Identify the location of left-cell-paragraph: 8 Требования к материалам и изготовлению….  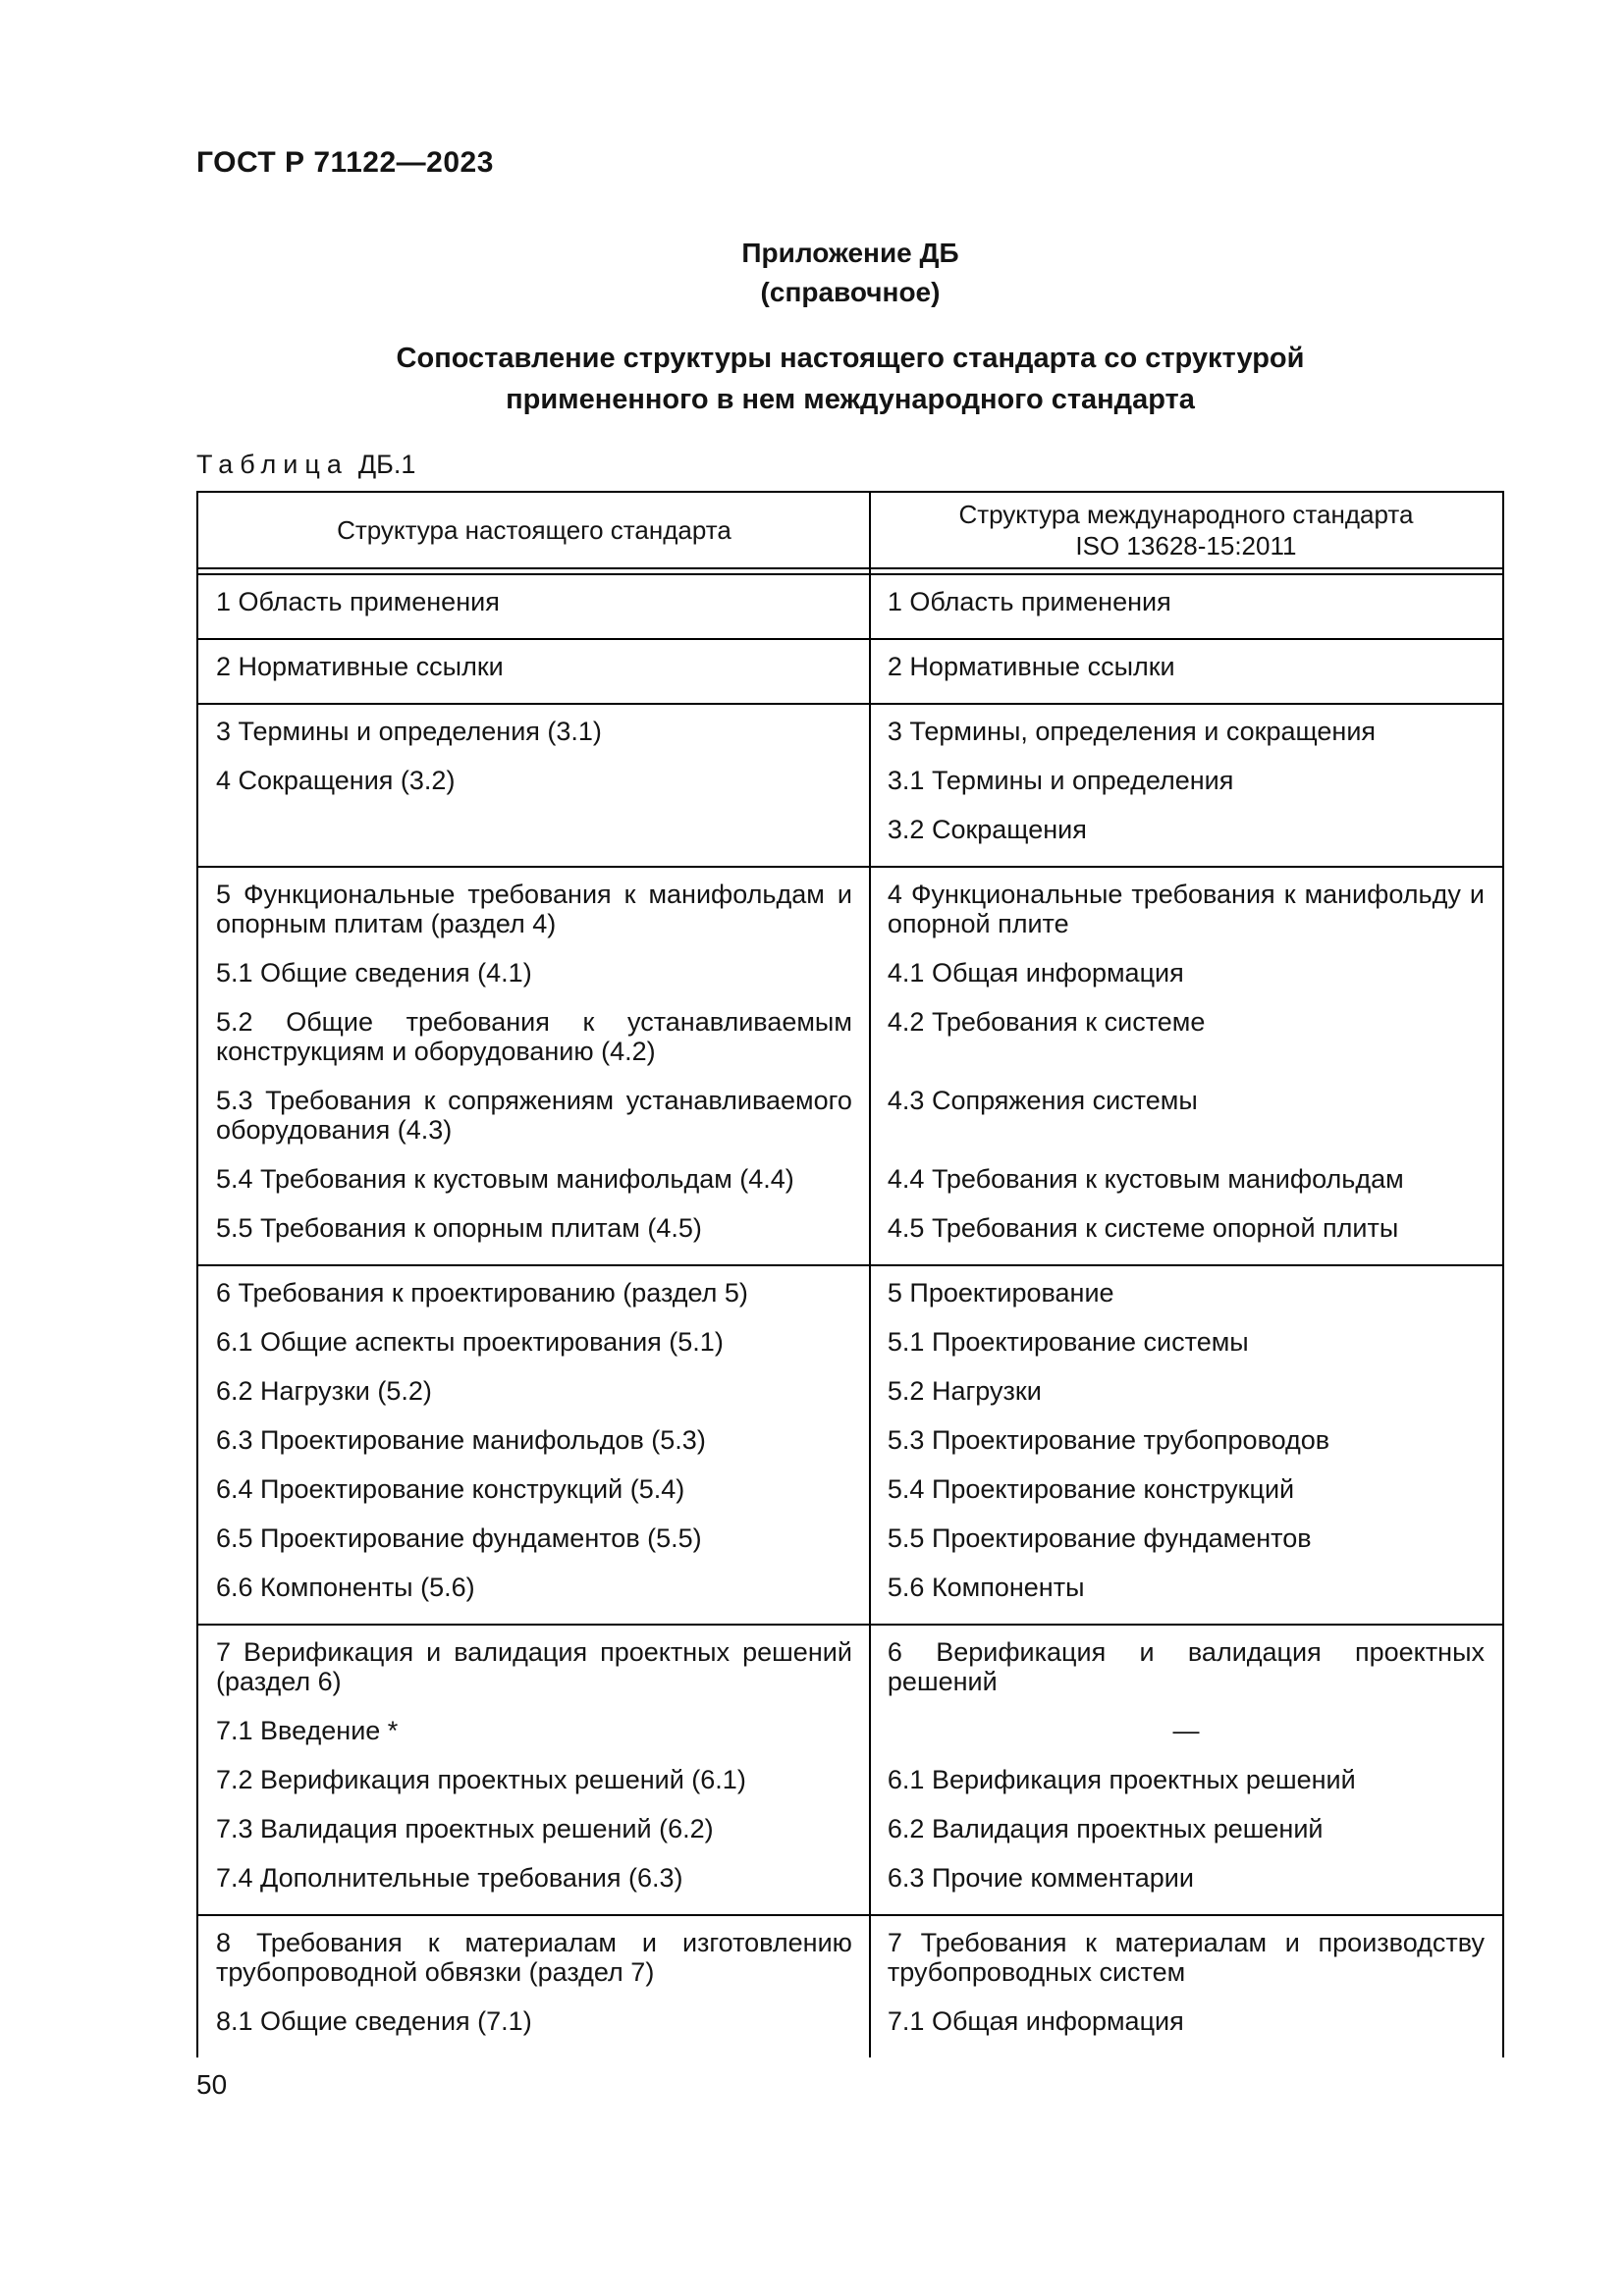
(534, 1957).